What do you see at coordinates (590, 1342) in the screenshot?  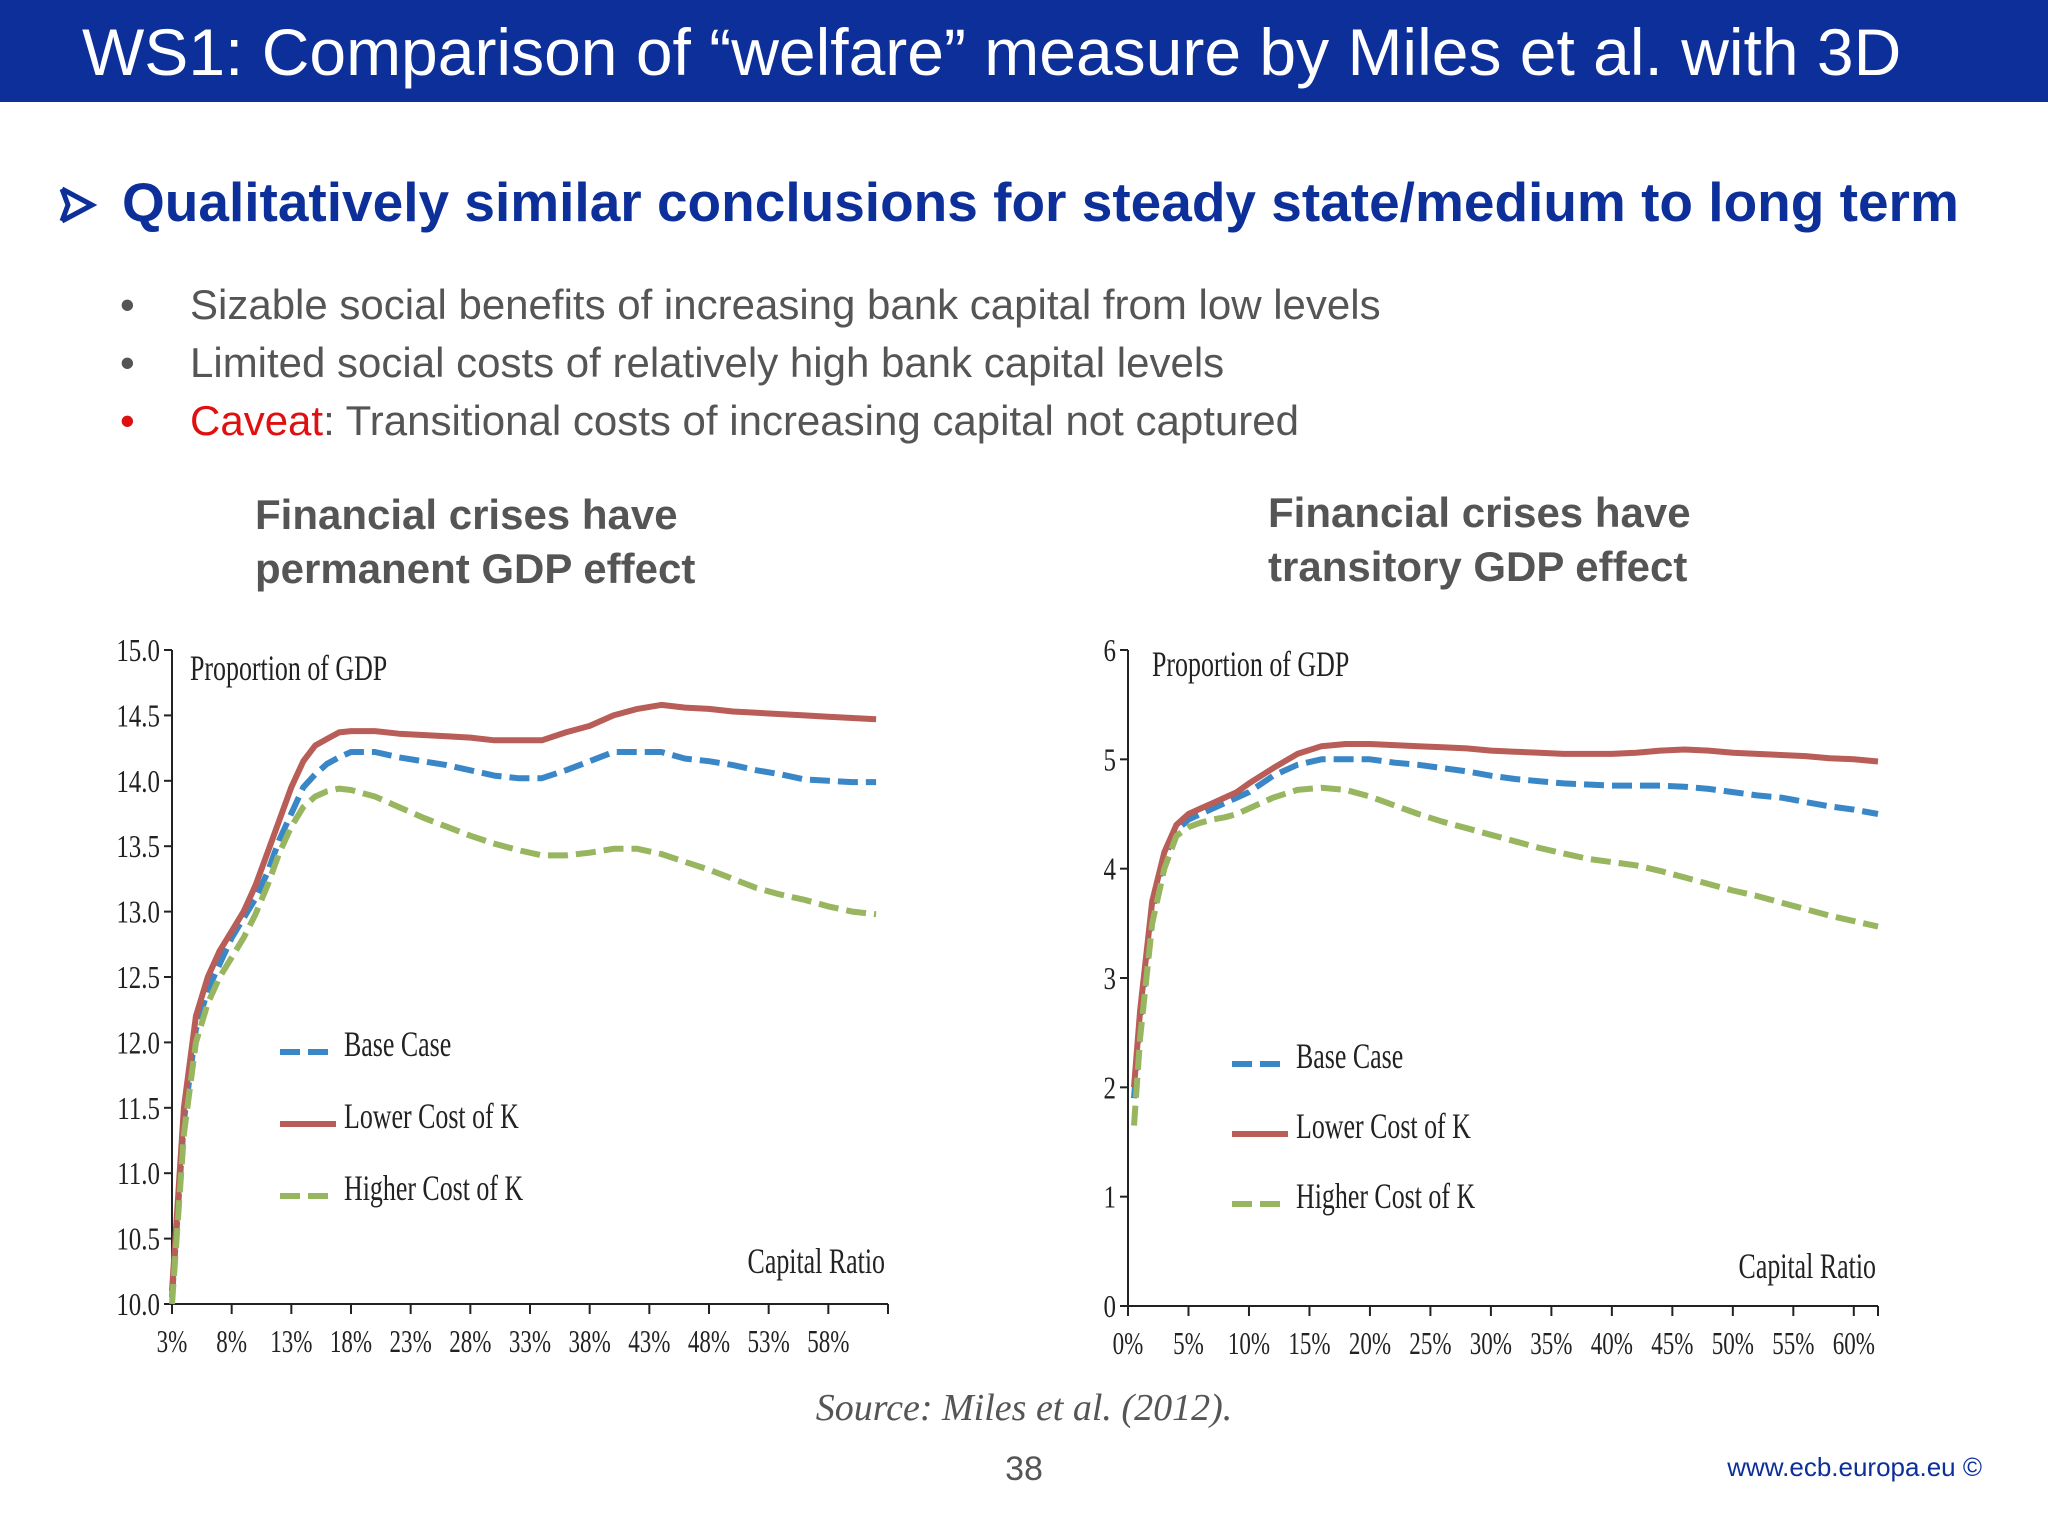 I see `x-tick-label: 38%` at bounding box center [590, 1342].